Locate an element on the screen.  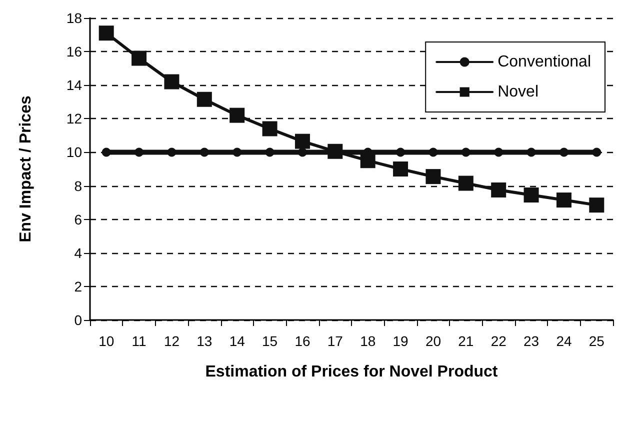
x-tick-label: 21 is located at coordinates (466, 341).